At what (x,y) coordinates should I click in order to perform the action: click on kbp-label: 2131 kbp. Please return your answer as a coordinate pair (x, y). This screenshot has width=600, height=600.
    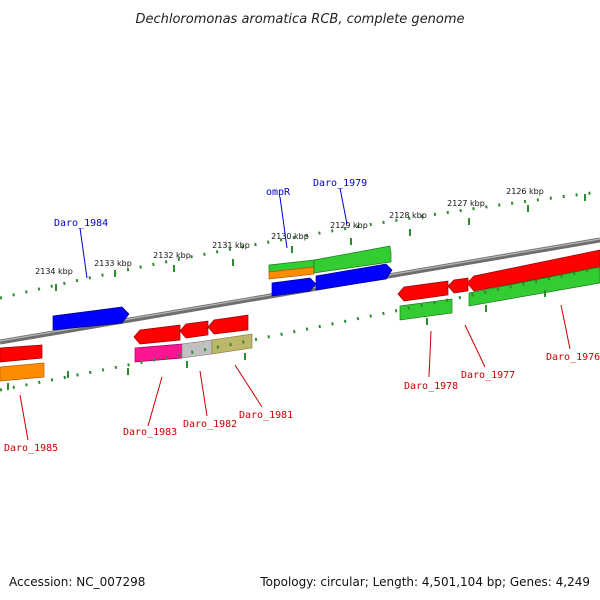
    Looking at the image, I should click on (231, 245).